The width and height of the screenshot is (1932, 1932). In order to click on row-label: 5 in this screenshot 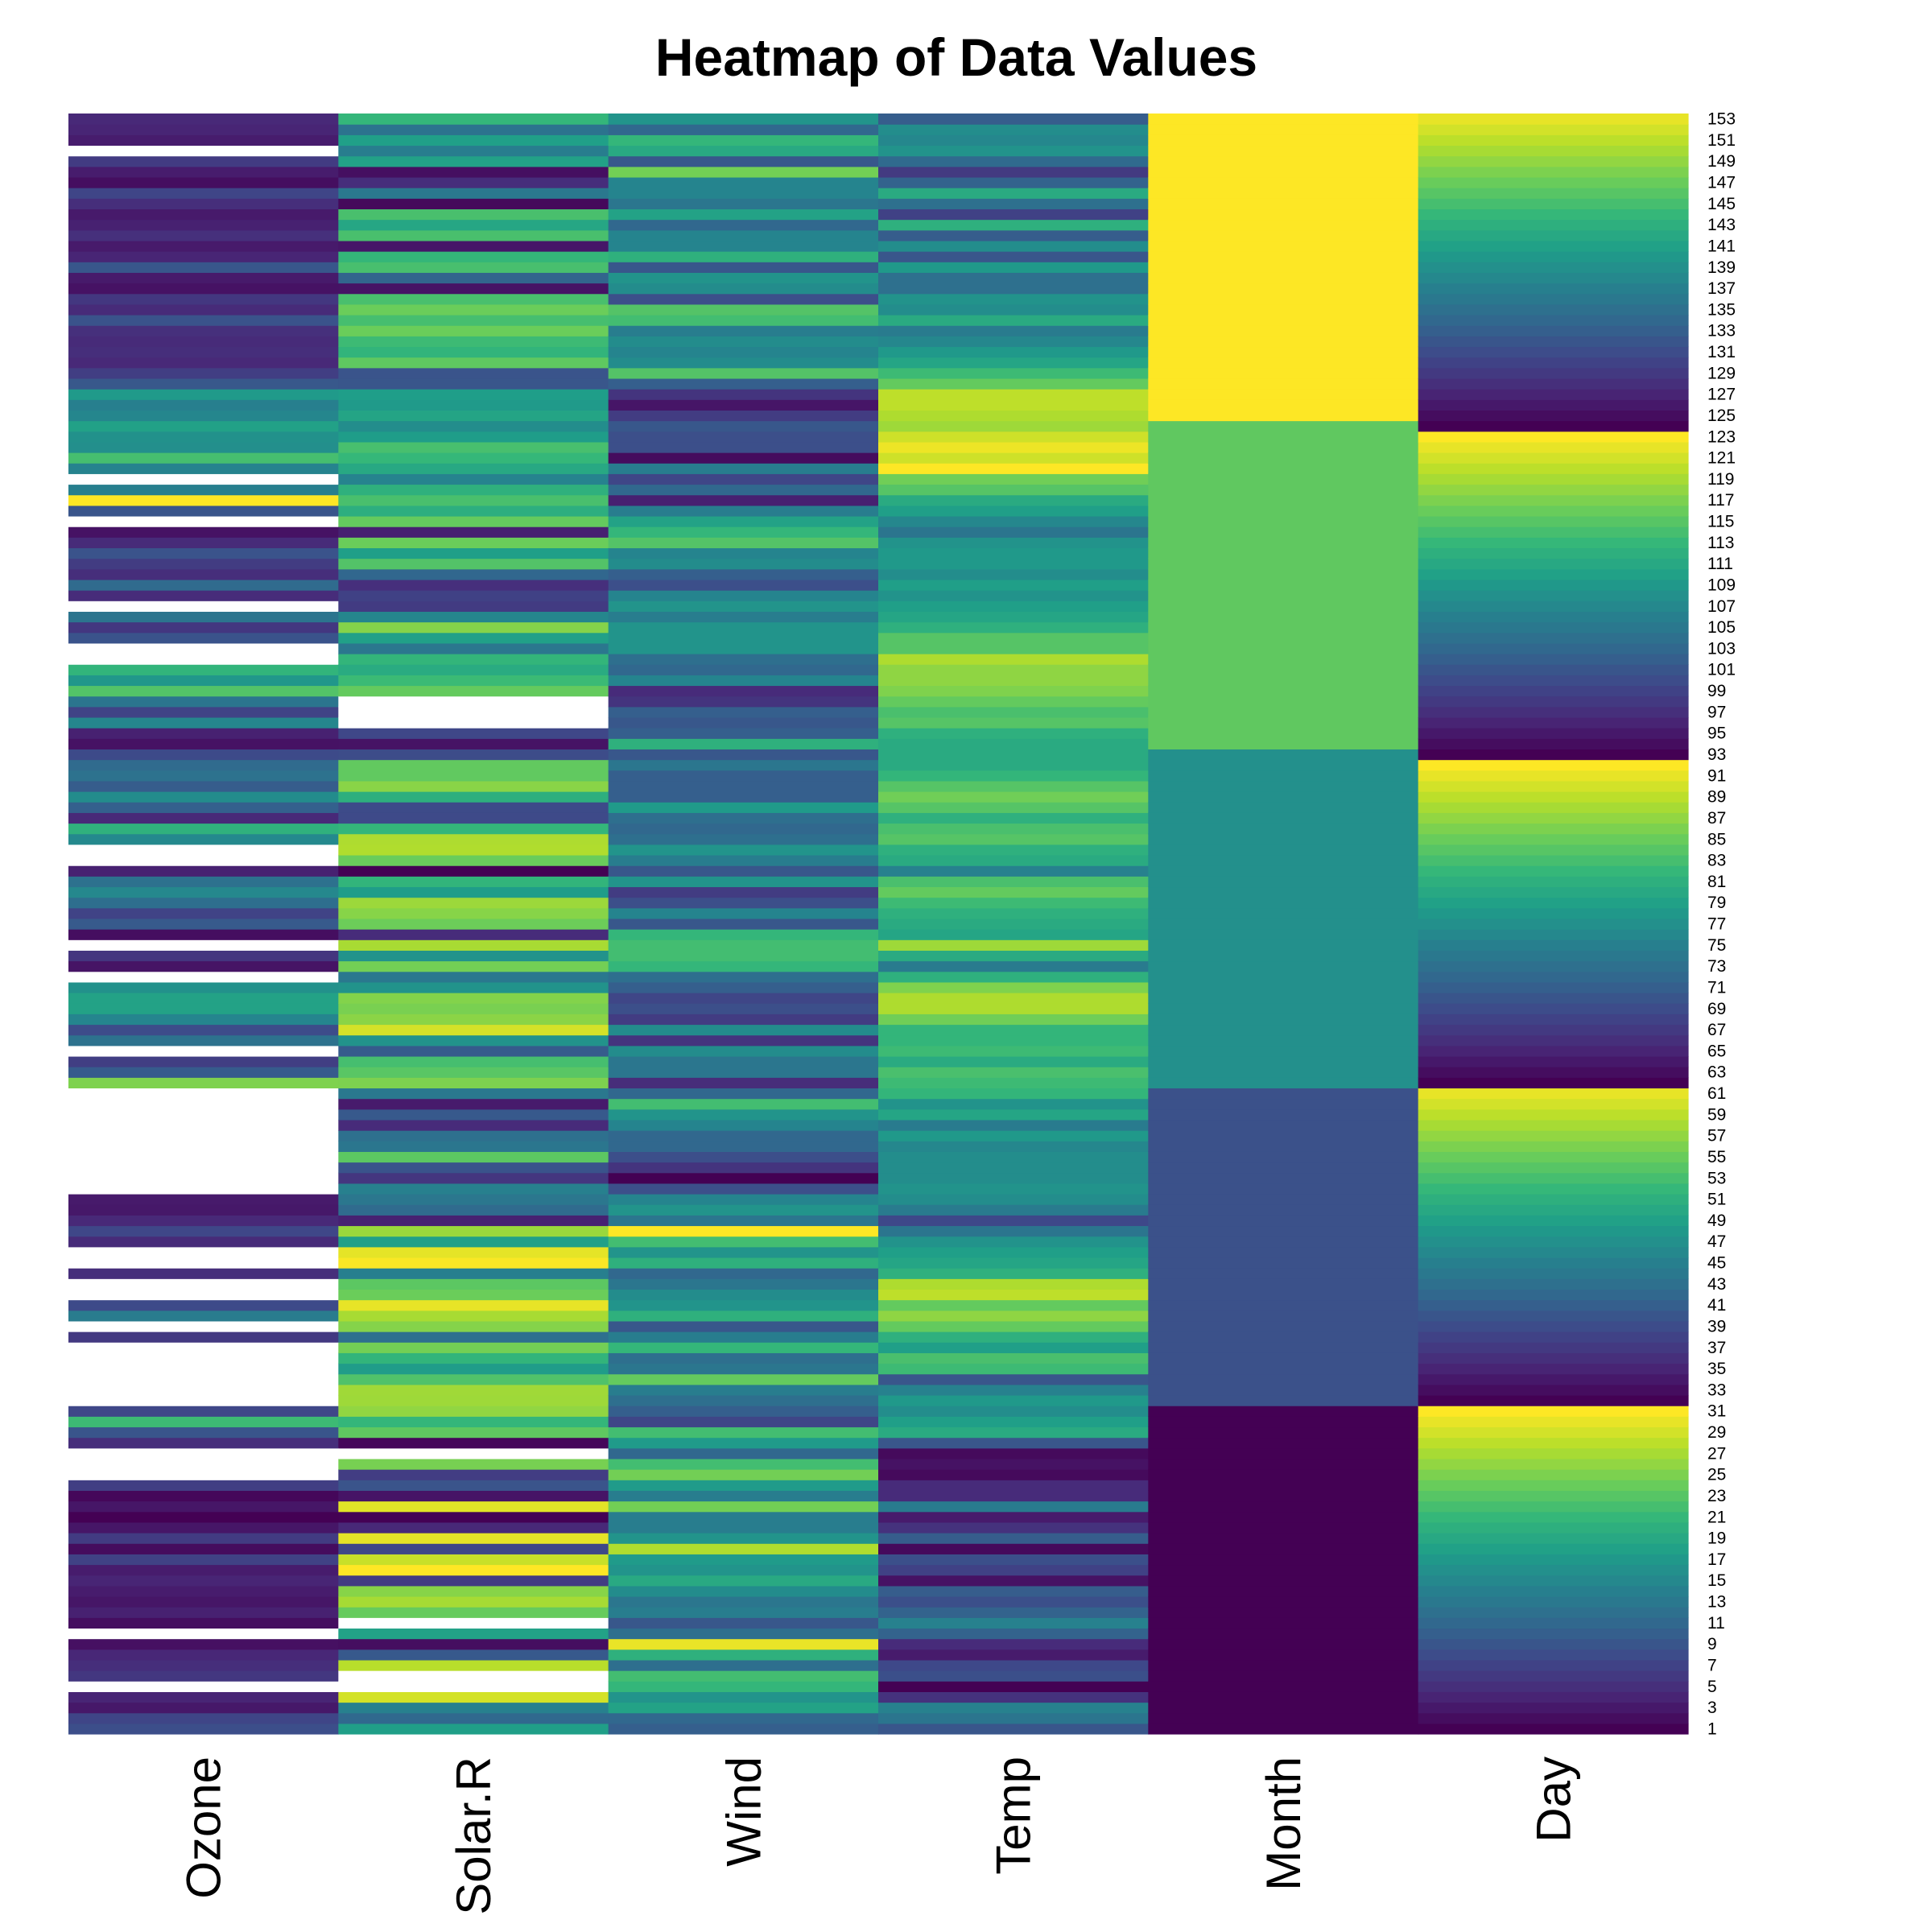, I will do `click(1712, 1687)`.